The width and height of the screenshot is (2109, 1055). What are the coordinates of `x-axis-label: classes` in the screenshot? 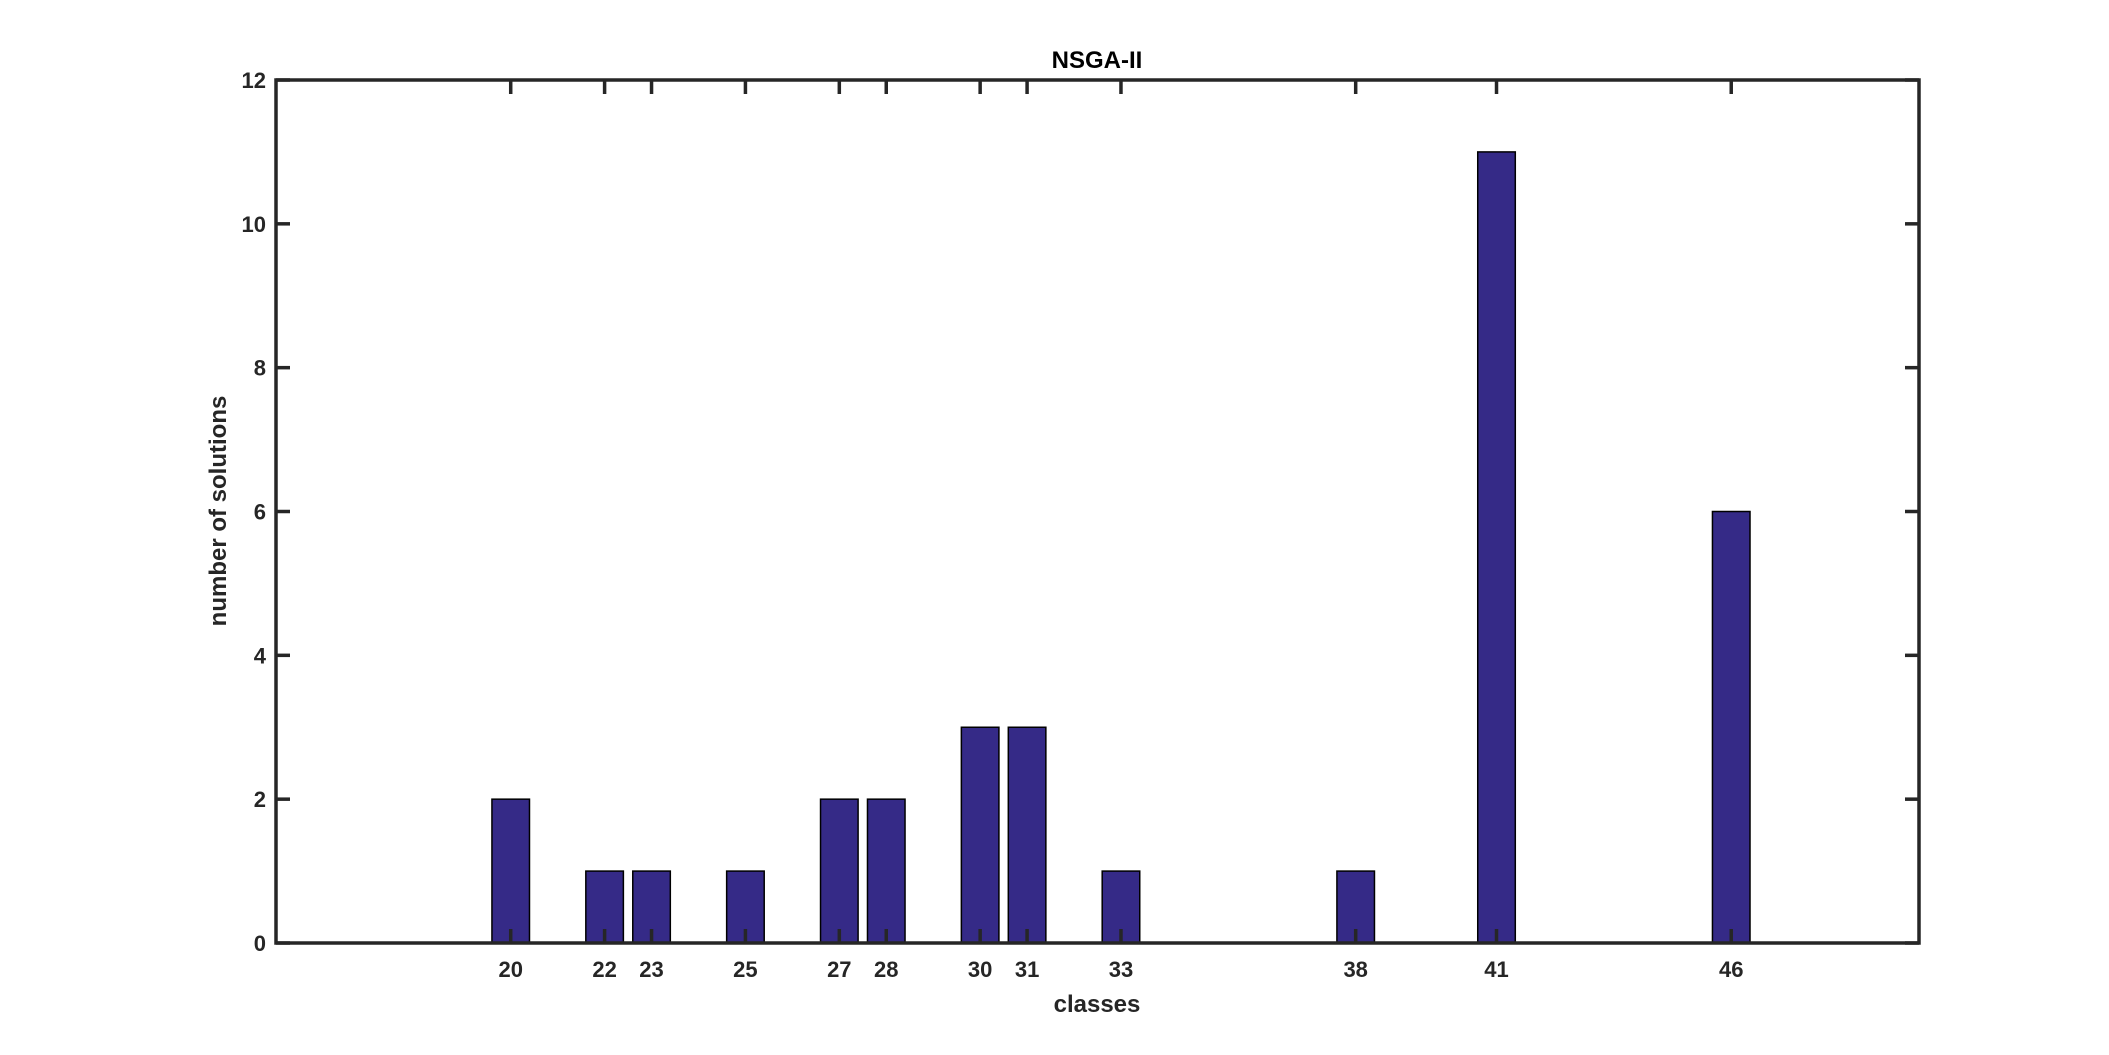 It's located at (1097, 1004).